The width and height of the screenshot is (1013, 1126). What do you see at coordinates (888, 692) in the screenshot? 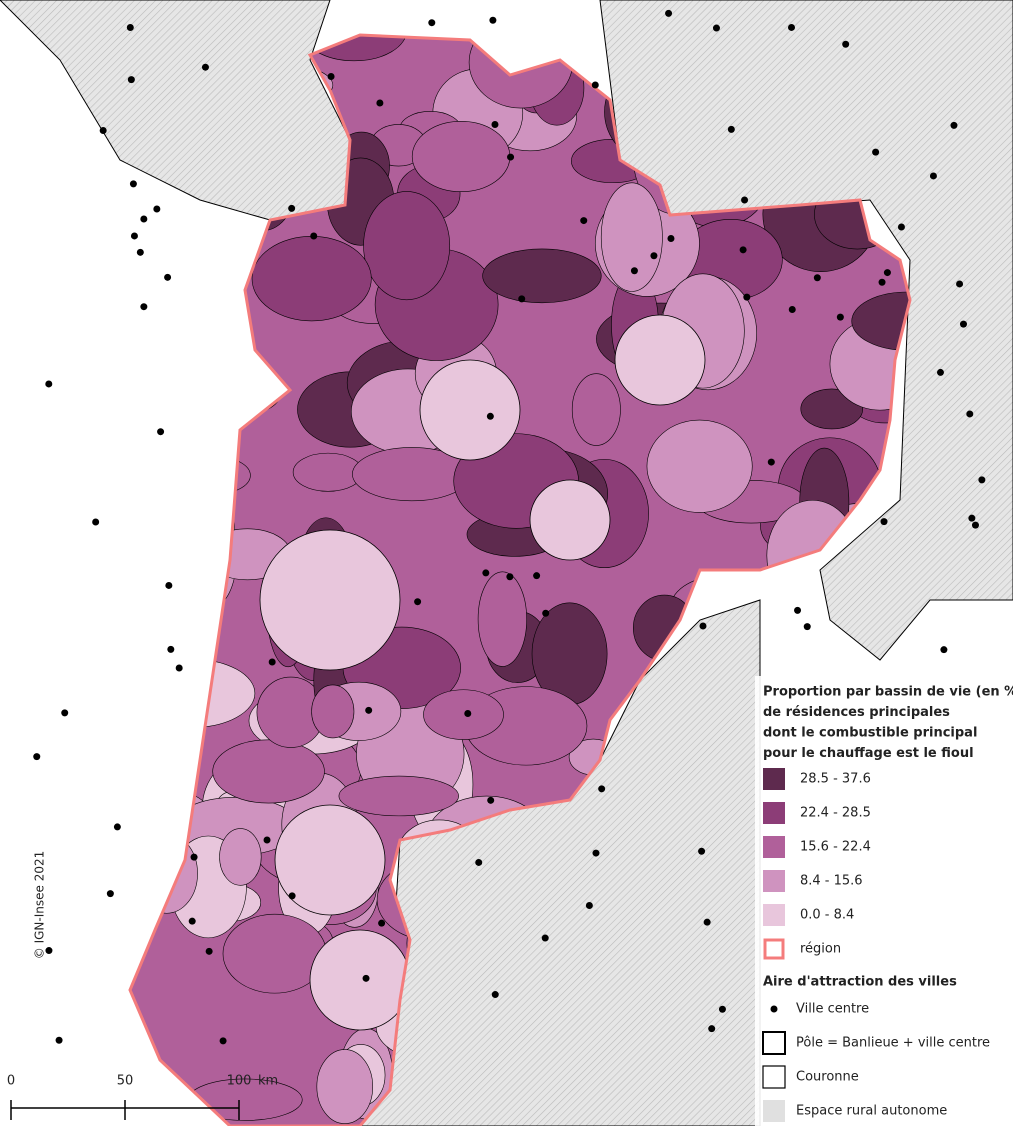
I see `legend-title: Proportion par bassin de vie (en %)` at bounding box center [888, 692].